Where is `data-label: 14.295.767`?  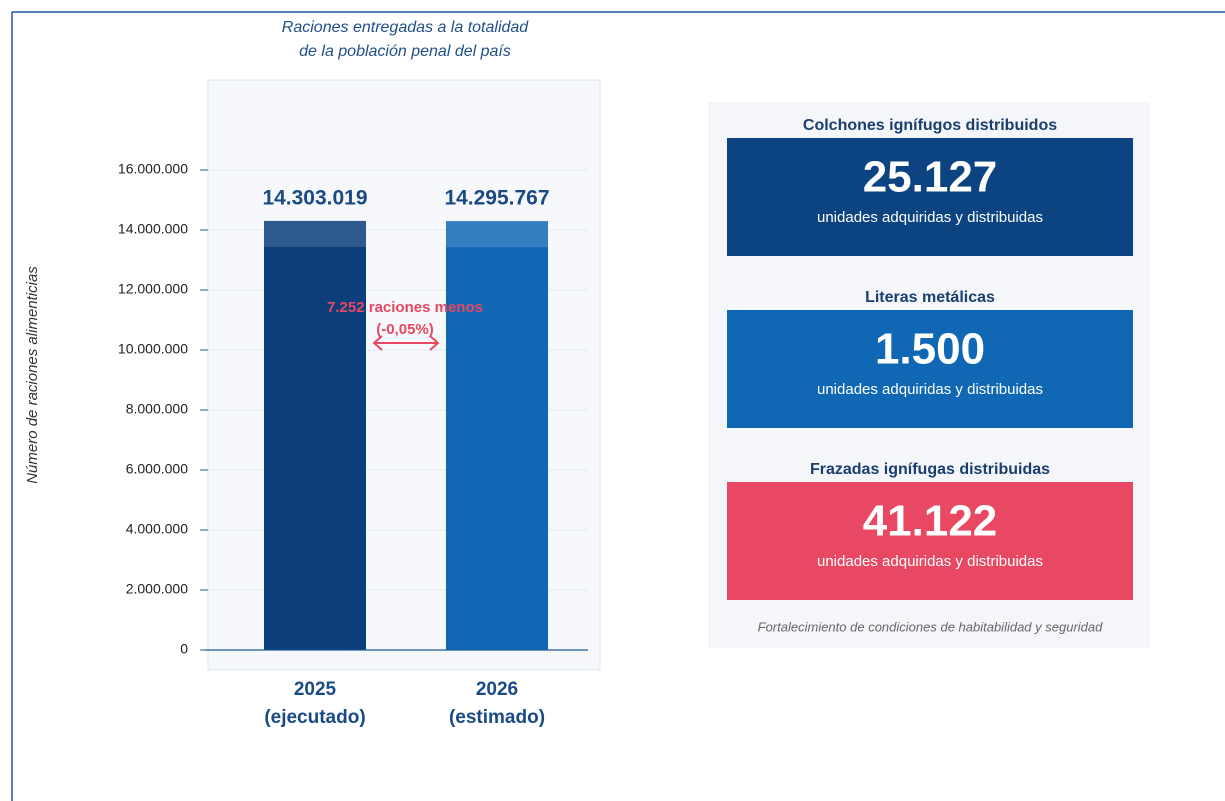
data-label: 14.295.767 is located at coordinates (496, 198).